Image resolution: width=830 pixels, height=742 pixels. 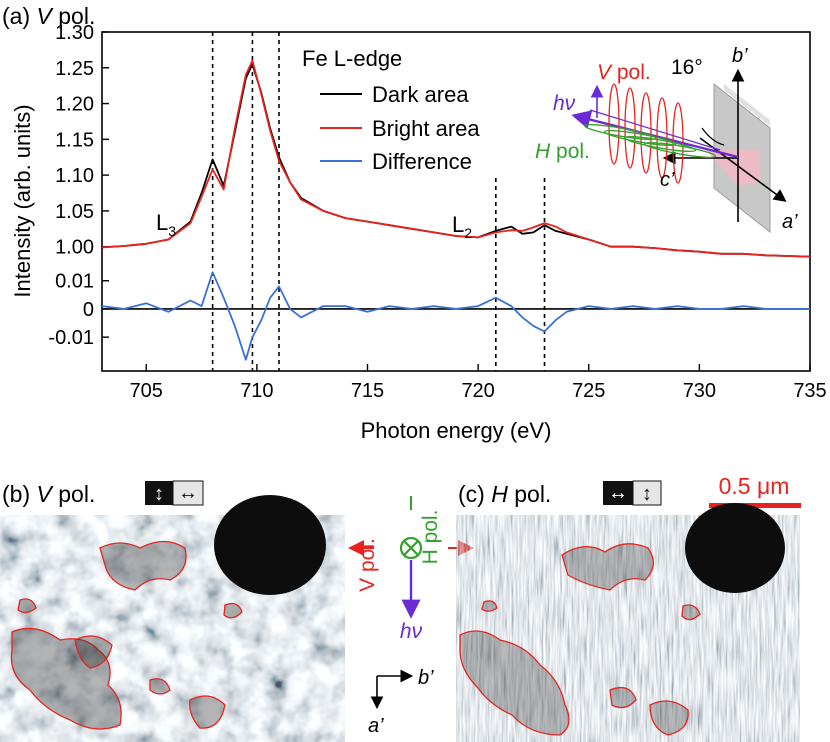 I want to click on badge-b-horizontal, so click(x=188, y=493).